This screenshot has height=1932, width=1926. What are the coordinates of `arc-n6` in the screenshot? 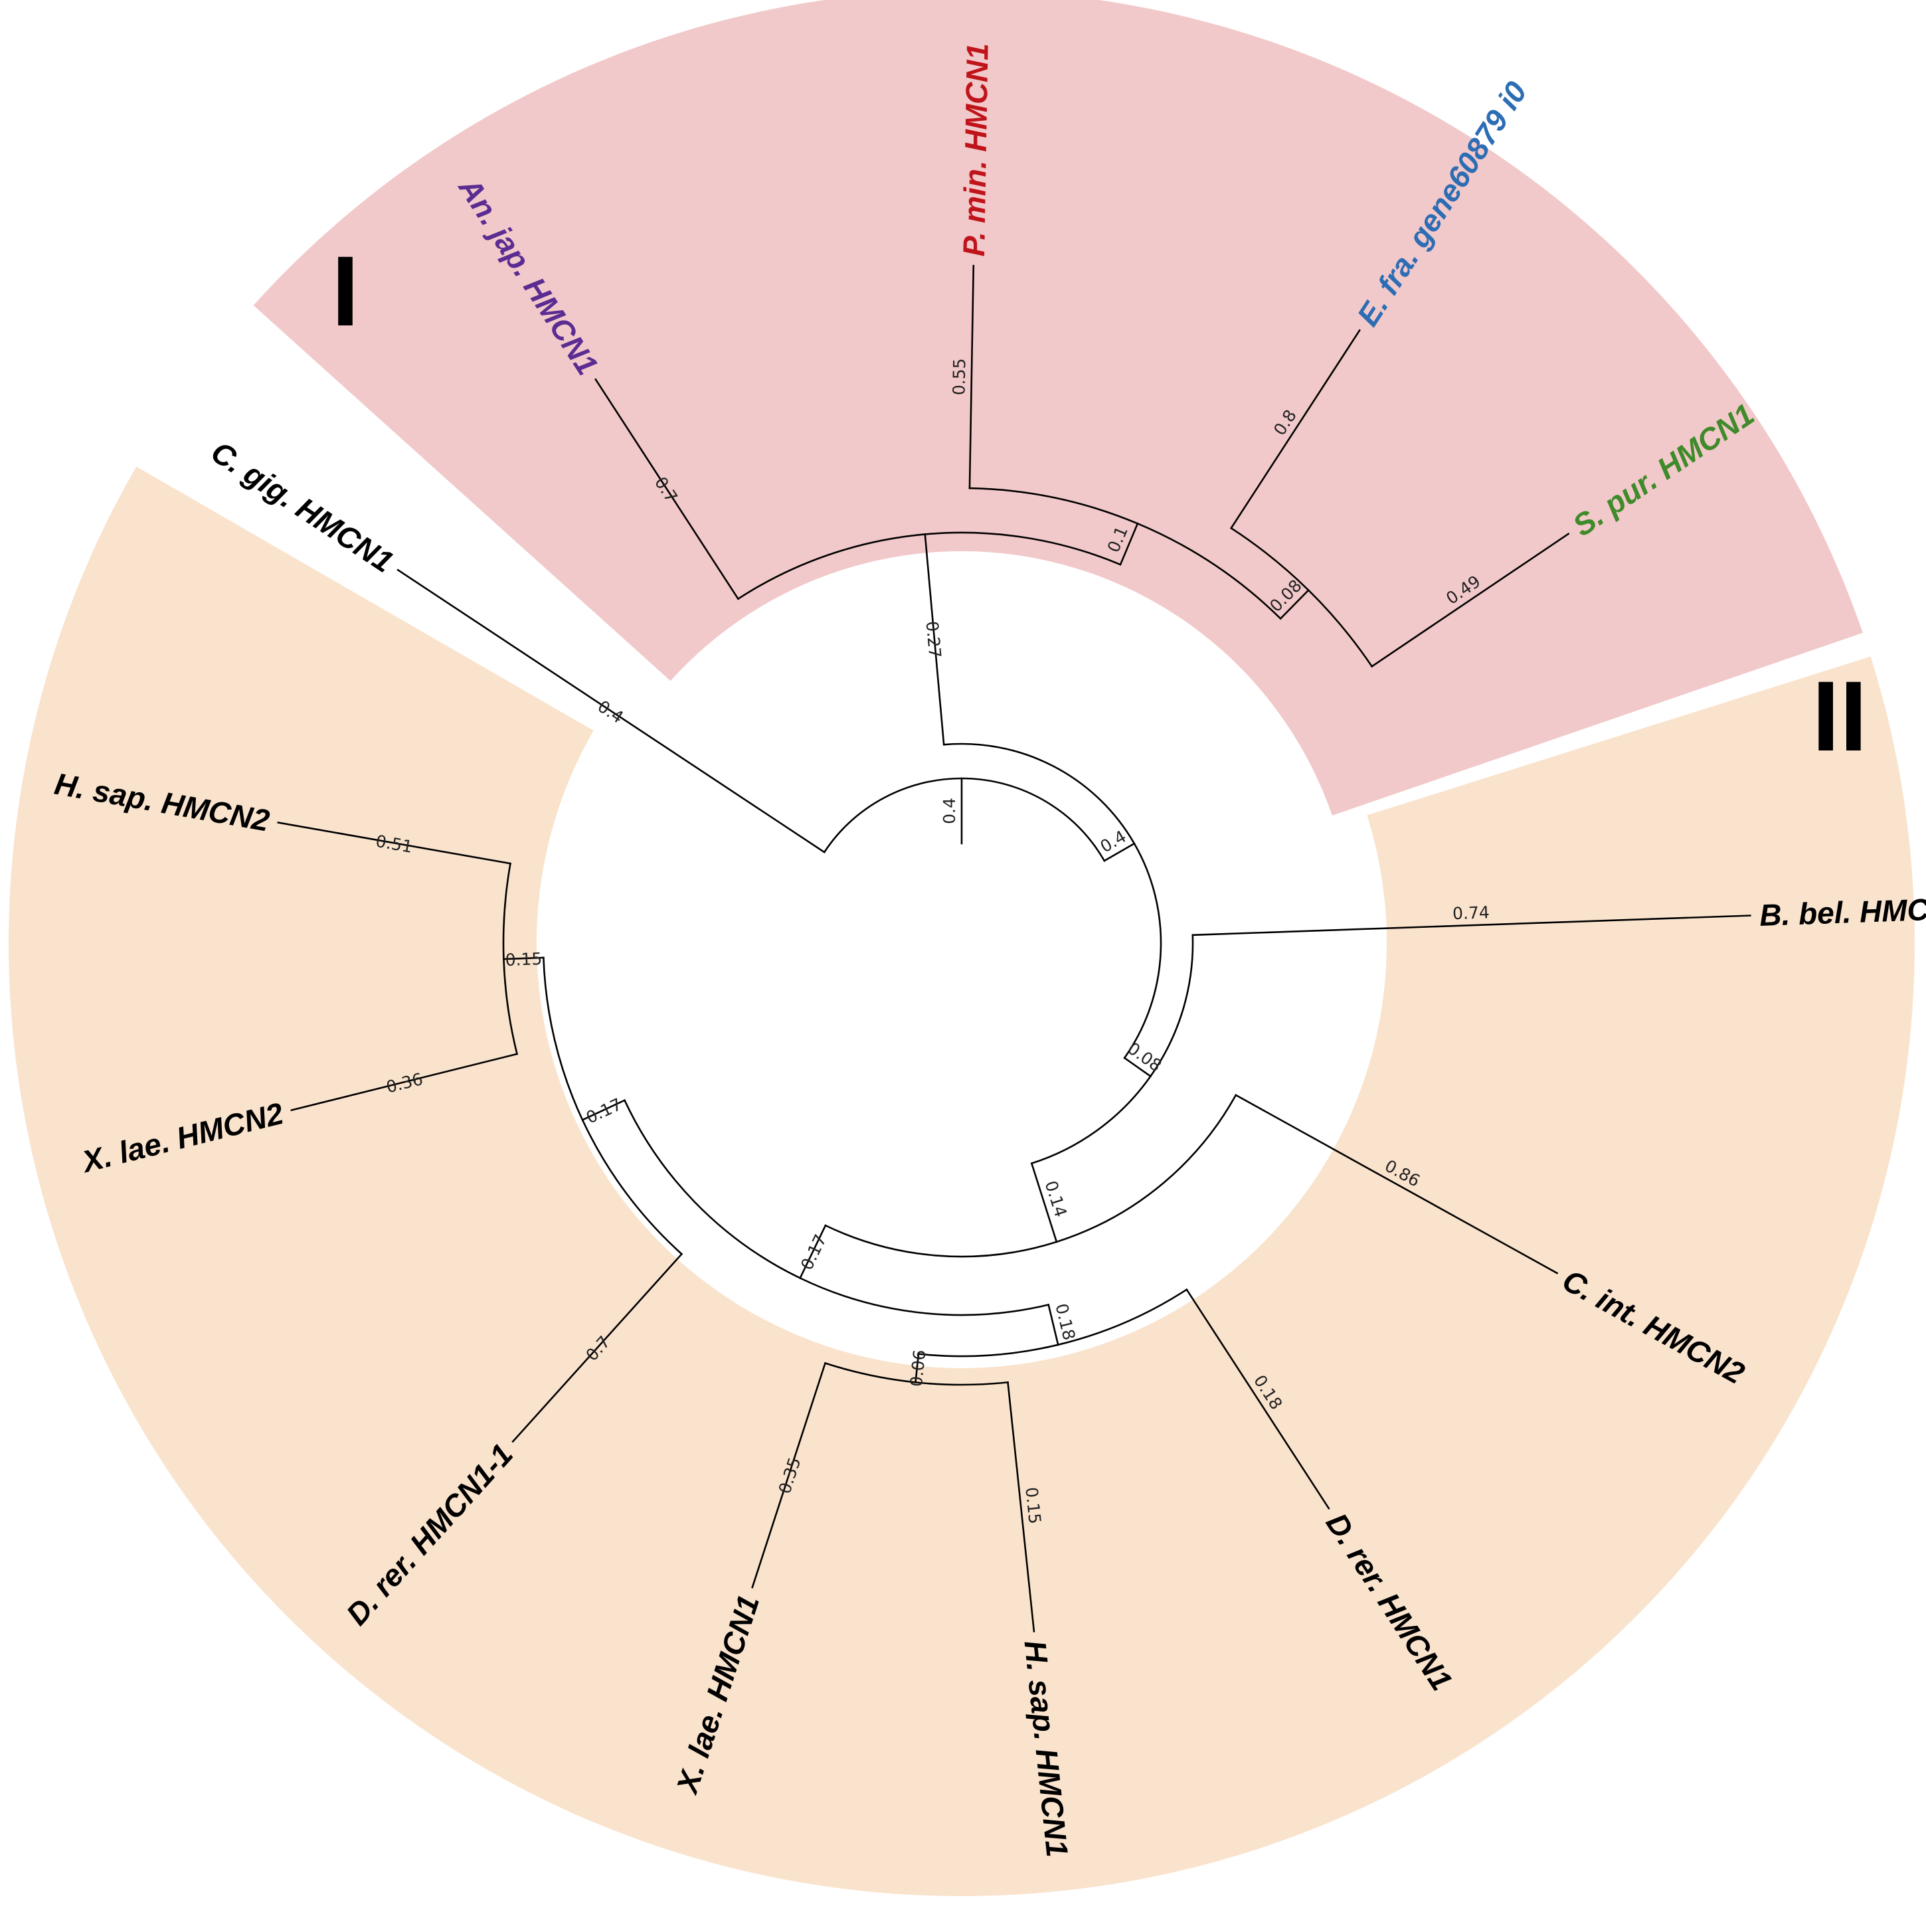 It's located at (1030, 1176).